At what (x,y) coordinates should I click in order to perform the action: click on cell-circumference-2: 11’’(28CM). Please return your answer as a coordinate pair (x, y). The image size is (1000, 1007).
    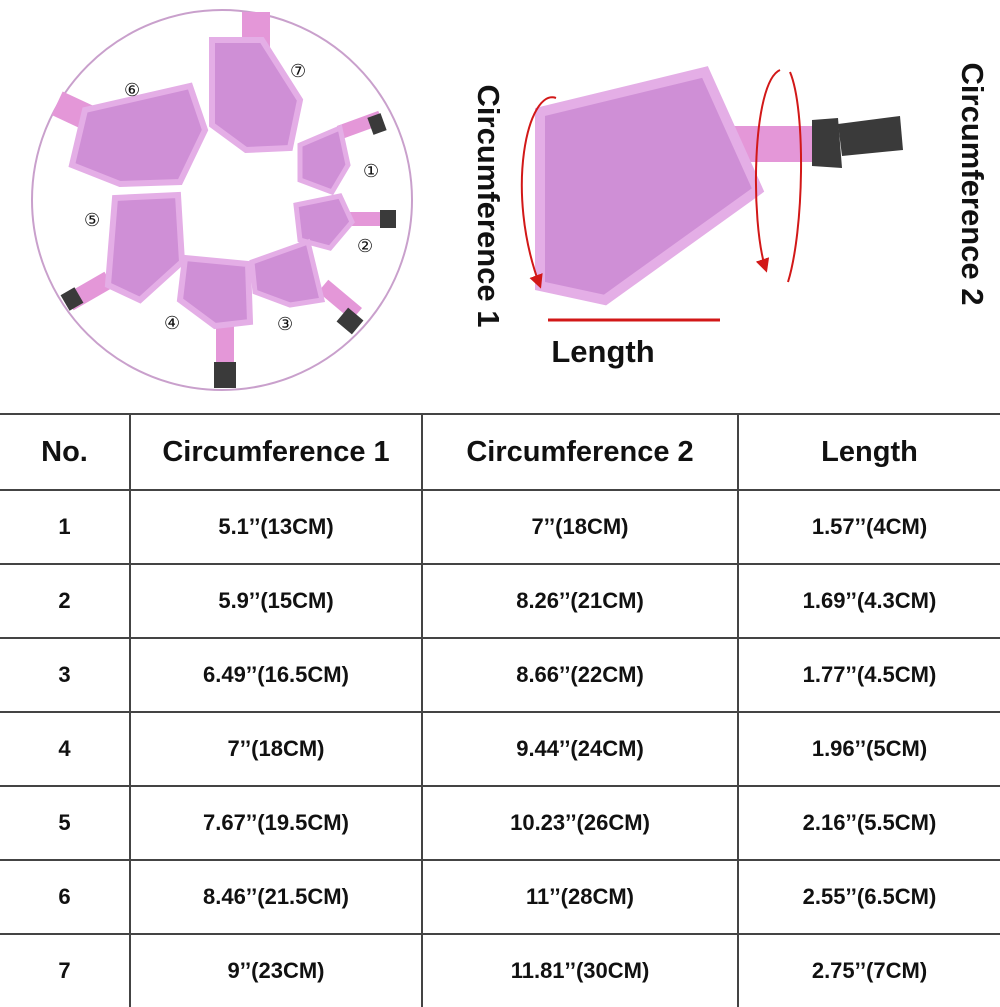
    Looking at the image, I should click on (580, 897).